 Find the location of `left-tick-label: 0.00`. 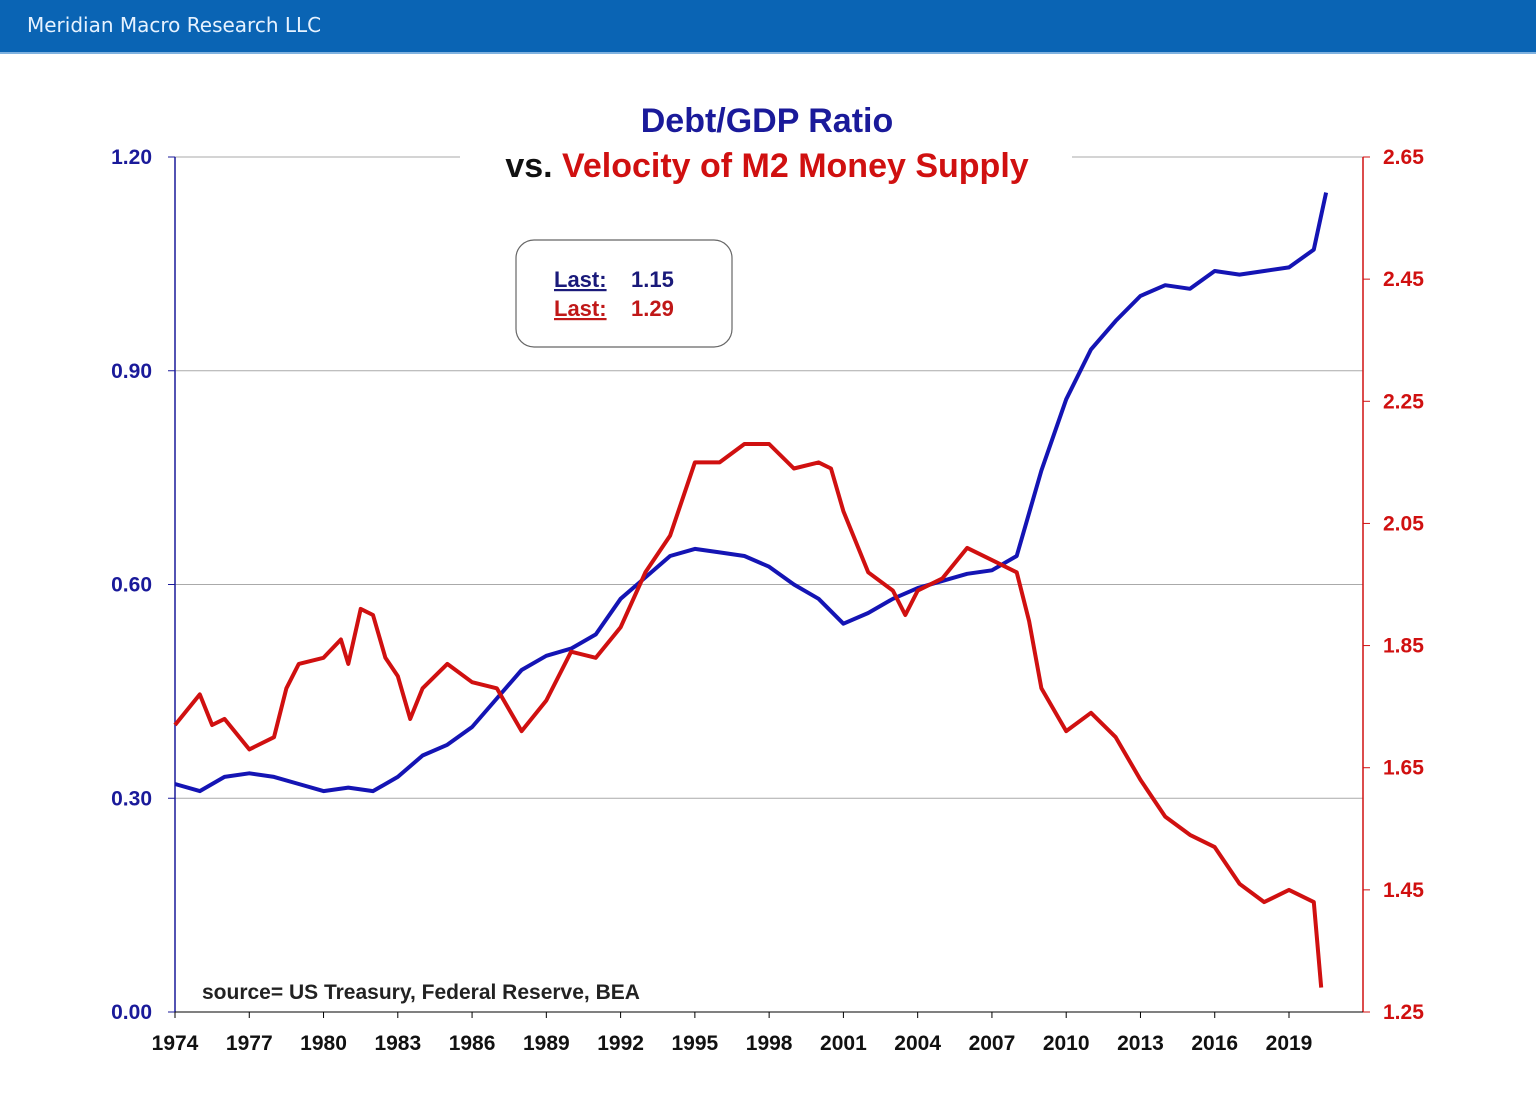

left-tick-label: 0.00 is located at coordinates (131, 1012).